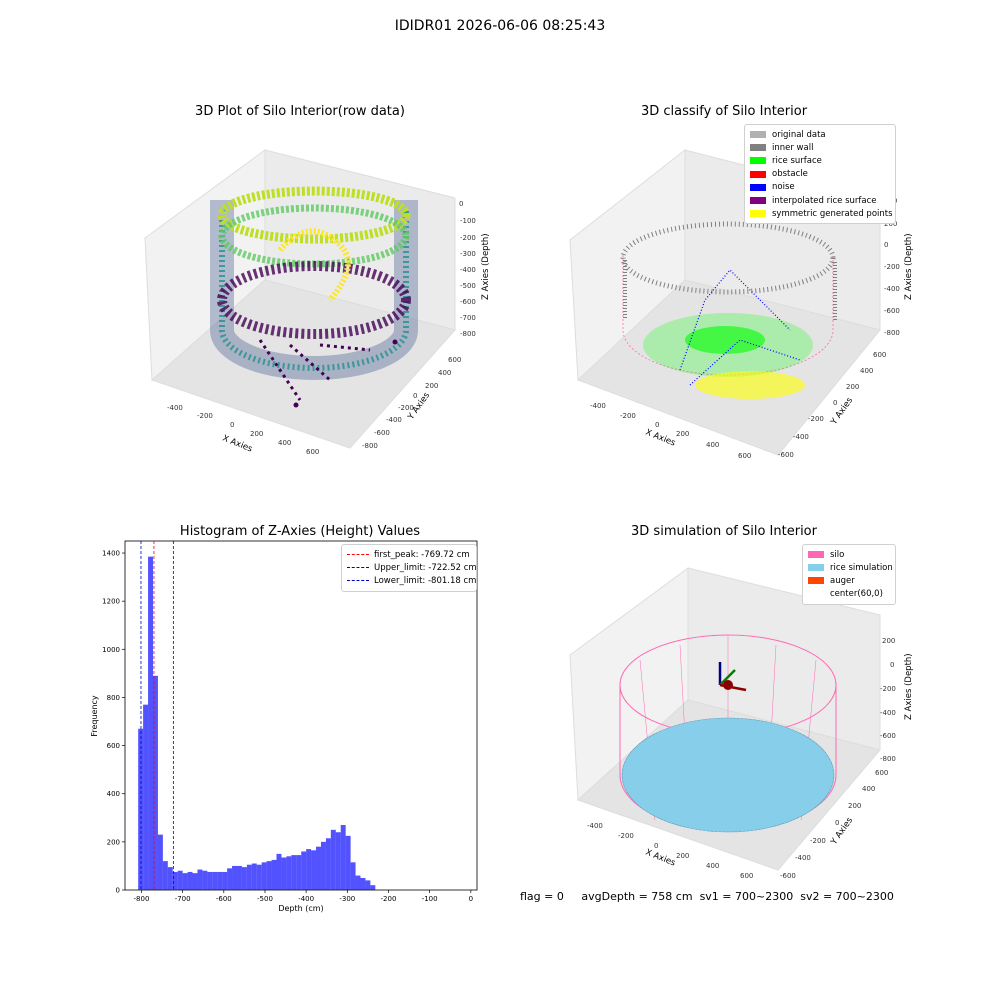 The image size is (1000, 1000). What do you see at coordinates (142, 899) in the screenshot?
I see `histogram-xtick-label: -800` at bounding box center [142, 899].